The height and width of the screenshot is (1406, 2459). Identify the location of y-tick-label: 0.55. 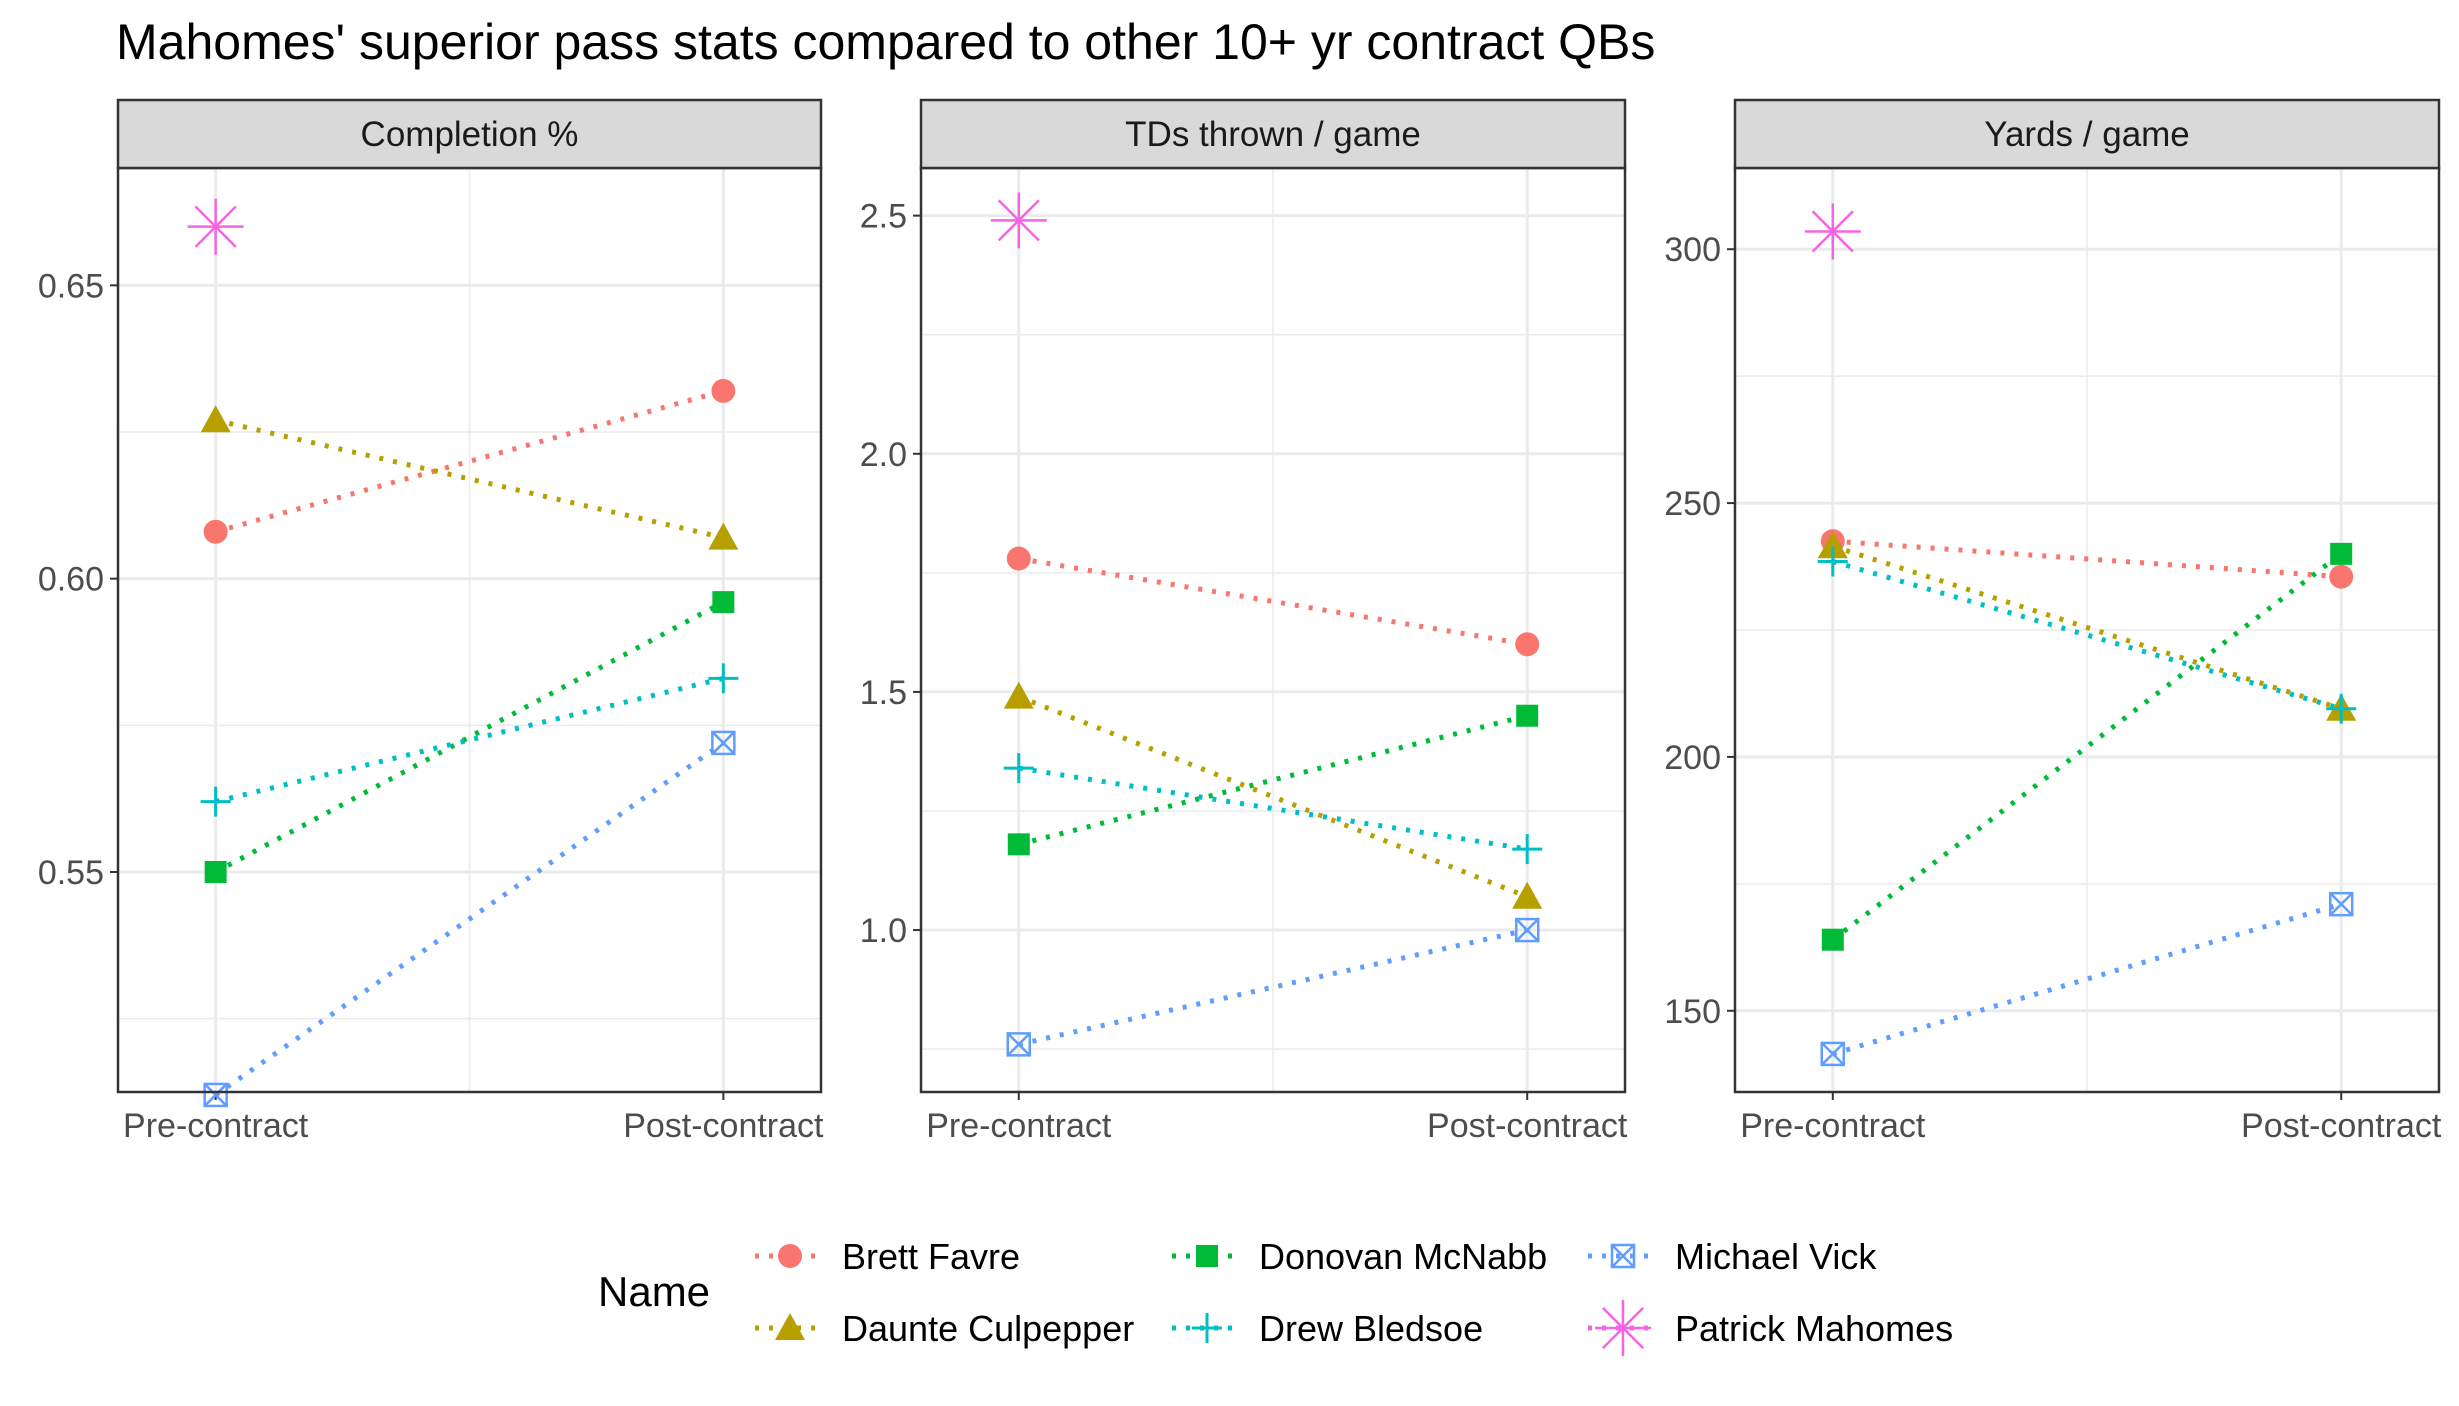
(71, 873).